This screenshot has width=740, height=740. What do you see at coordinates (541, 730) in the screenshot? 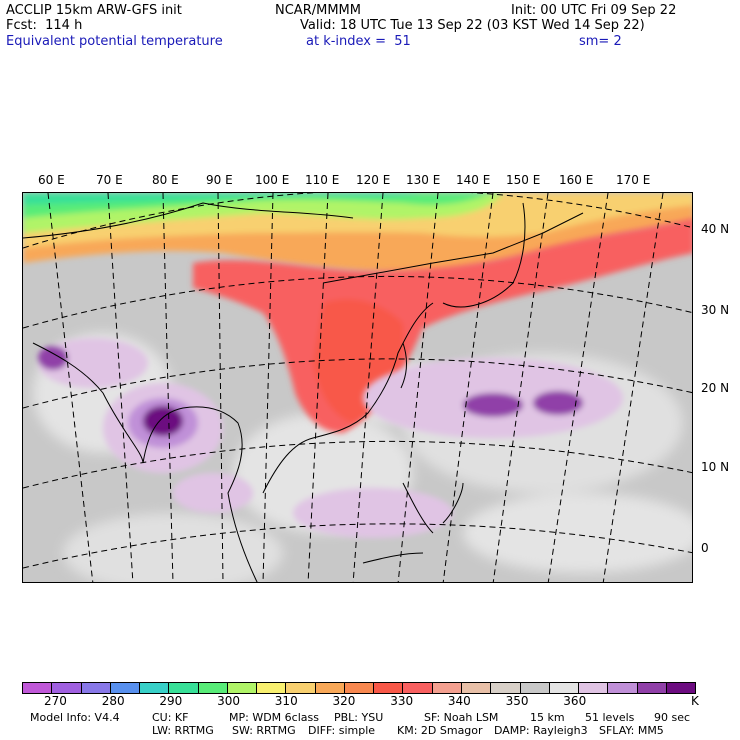
I see `damp-scheme: DAMP: Rayleigh3` at bounding box center [541, 730].